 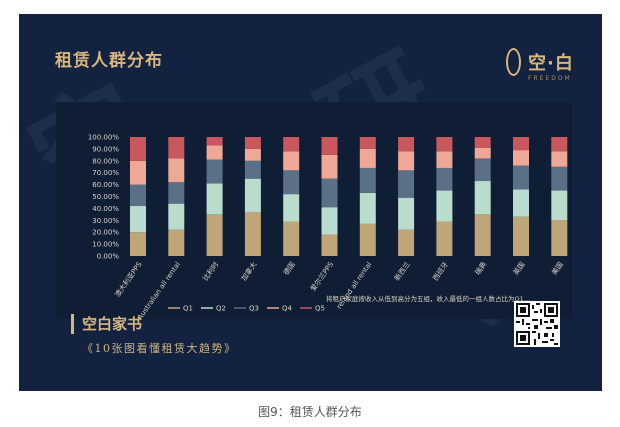 I want to click on legend-label: Q3, so click(x=254, y=309).